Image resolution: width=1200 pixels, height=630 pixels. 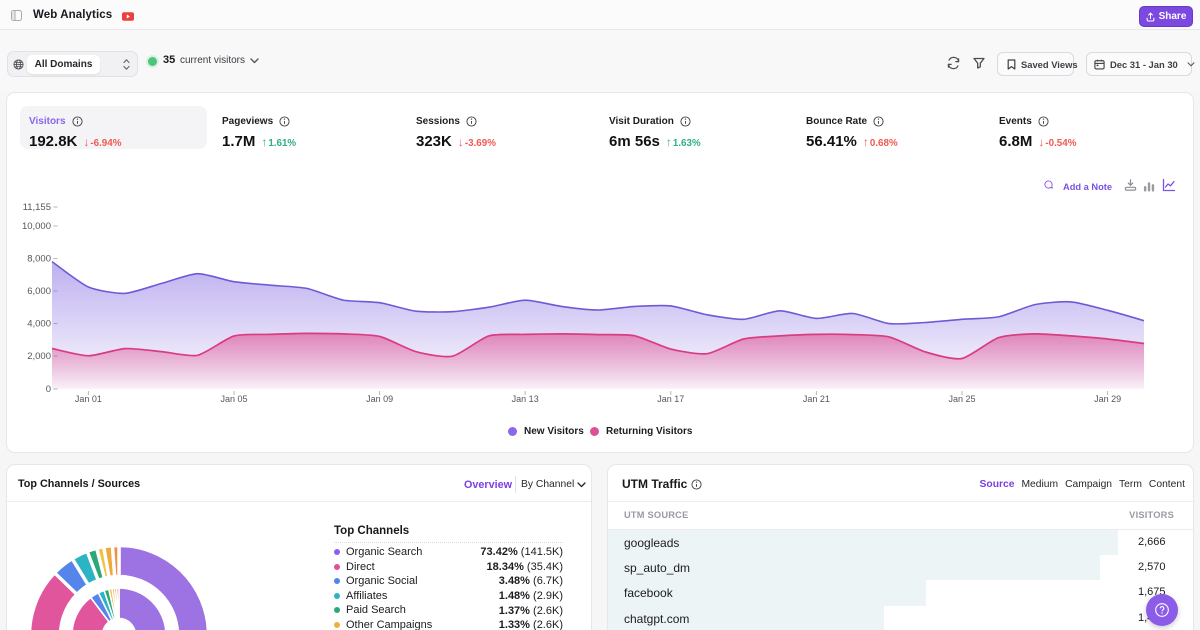 I want to click on svg-text: 2,000, so click(x=39, y=356).